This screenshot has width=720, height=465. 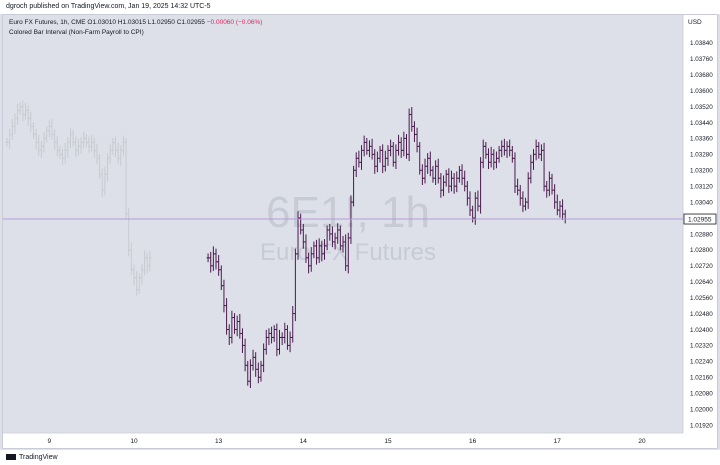 I want to click on y-tick-label: 1.03360, so click(x=701, y=139).